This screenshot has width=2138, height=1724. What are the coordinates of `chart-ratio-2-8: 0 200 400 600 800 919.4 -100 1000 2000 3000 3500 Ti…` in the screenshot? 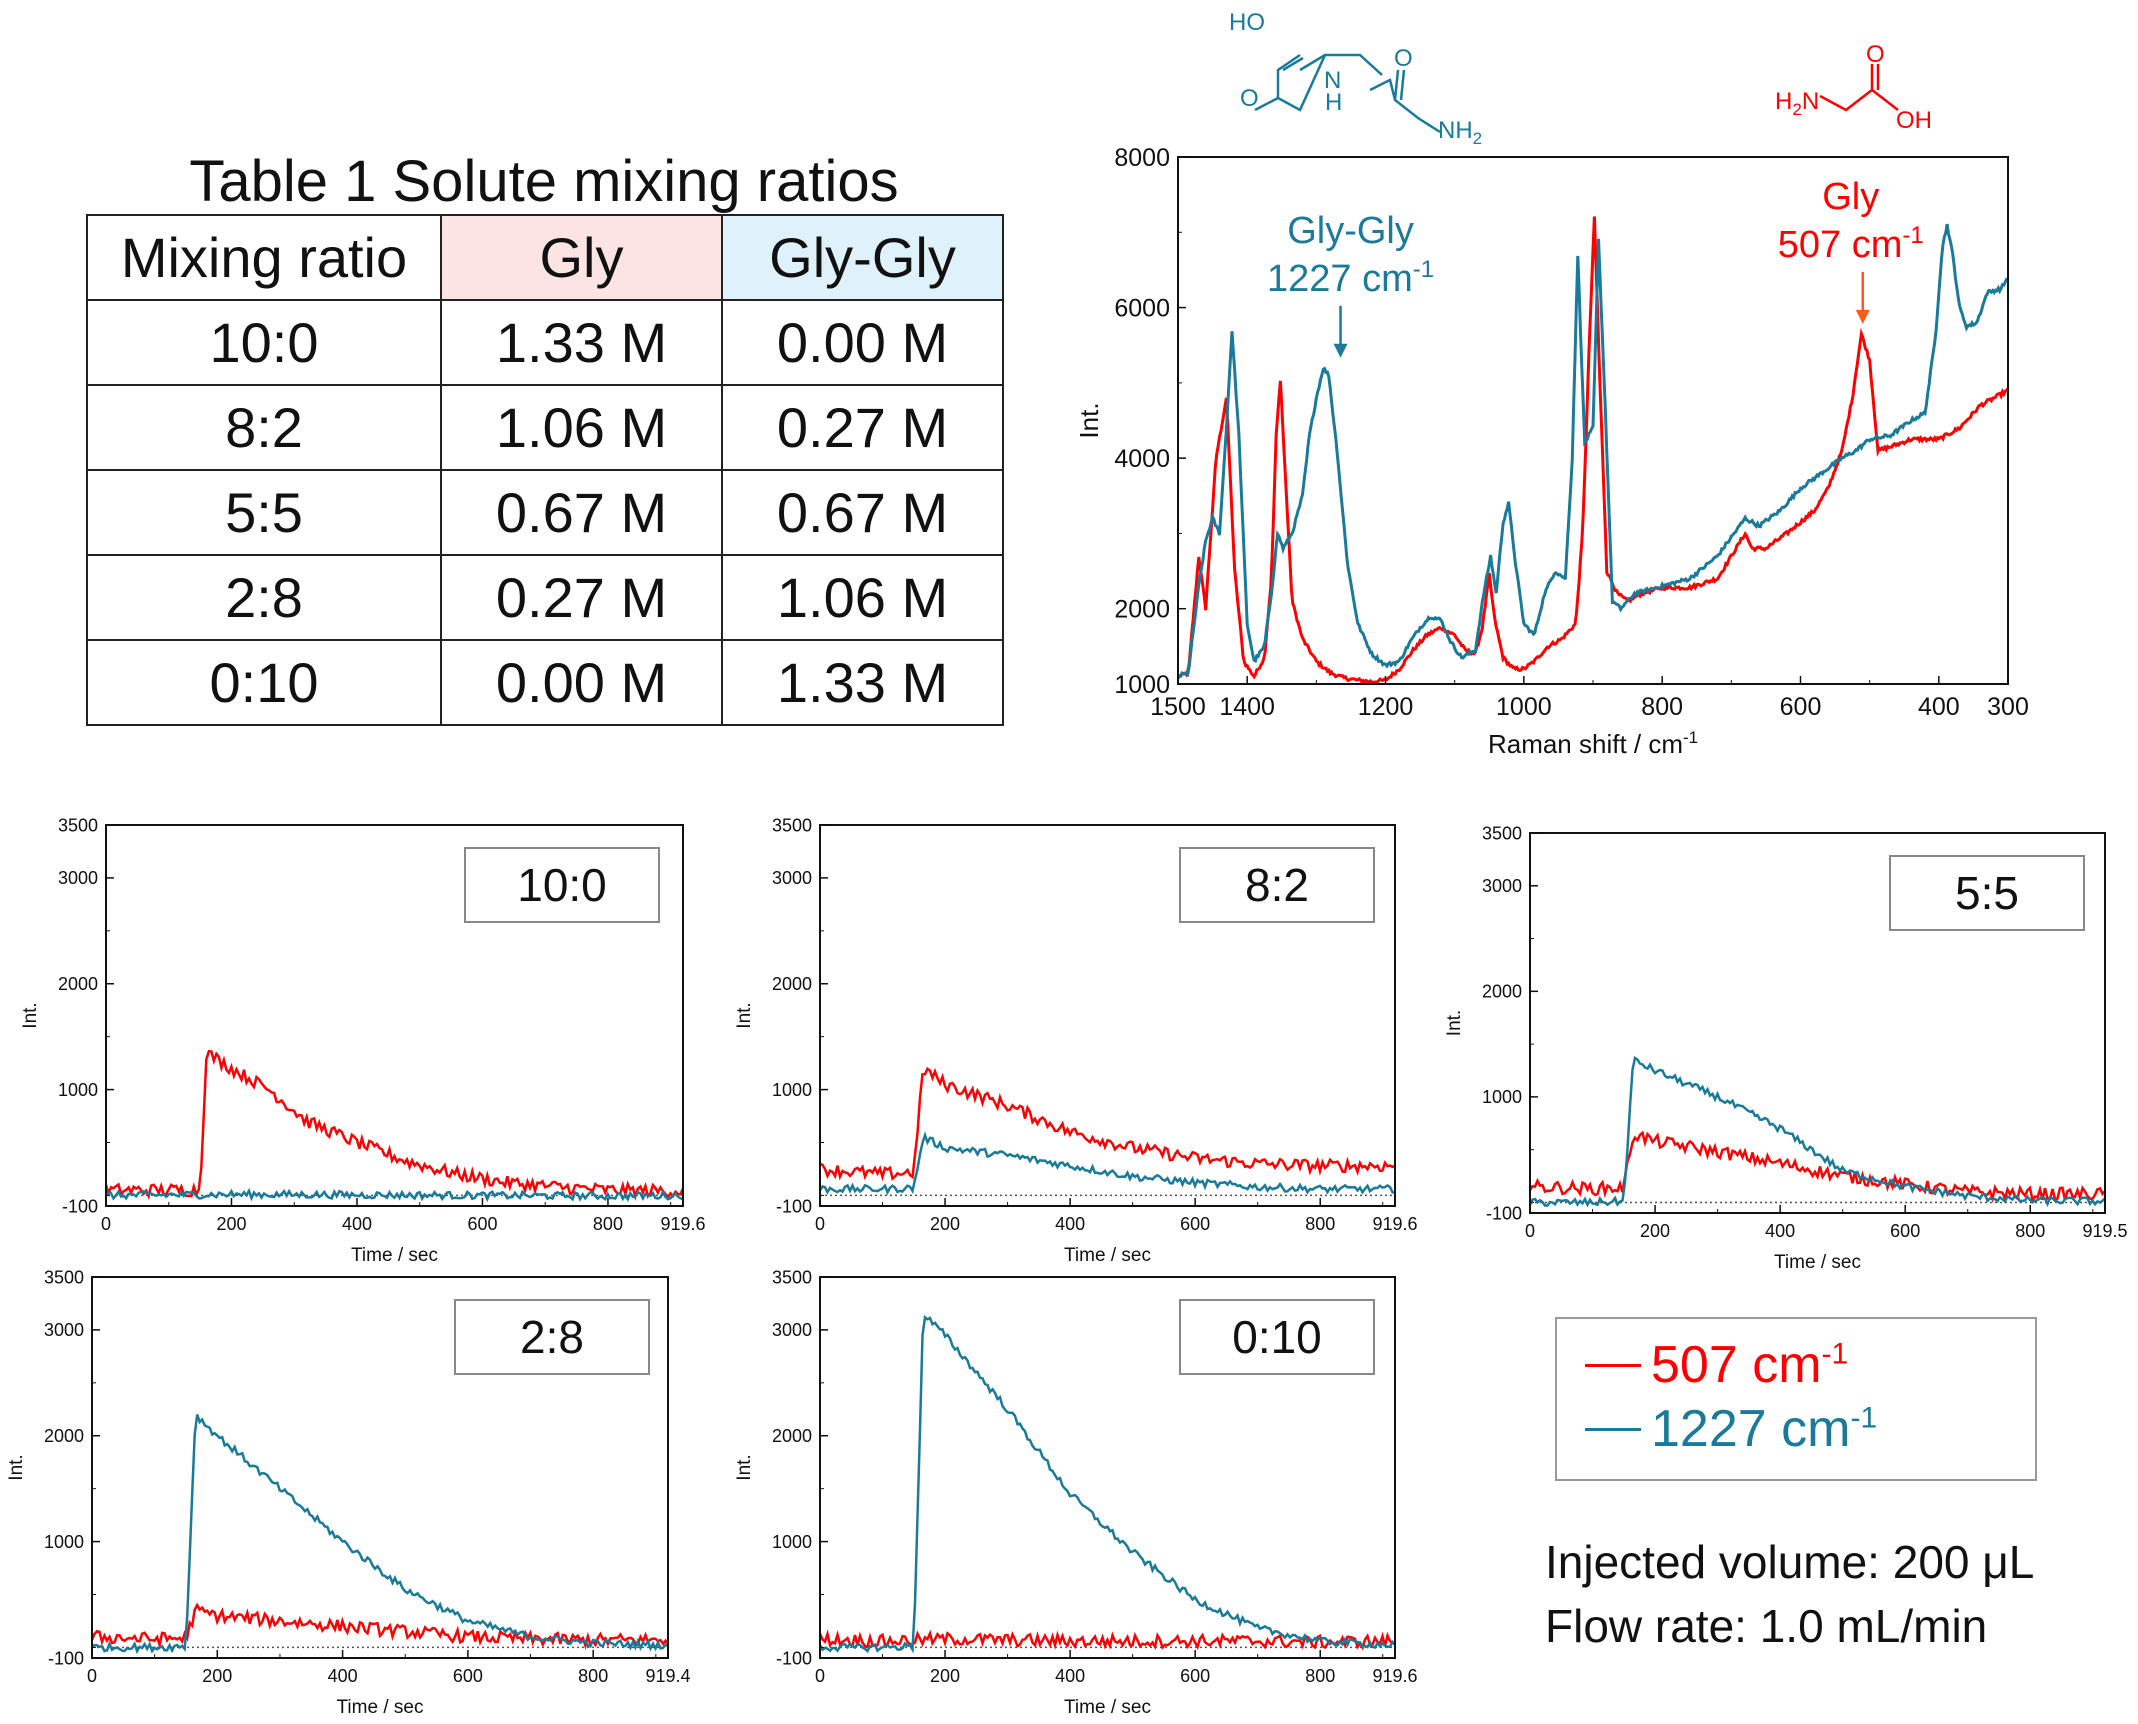 It's located at (348, 1492).